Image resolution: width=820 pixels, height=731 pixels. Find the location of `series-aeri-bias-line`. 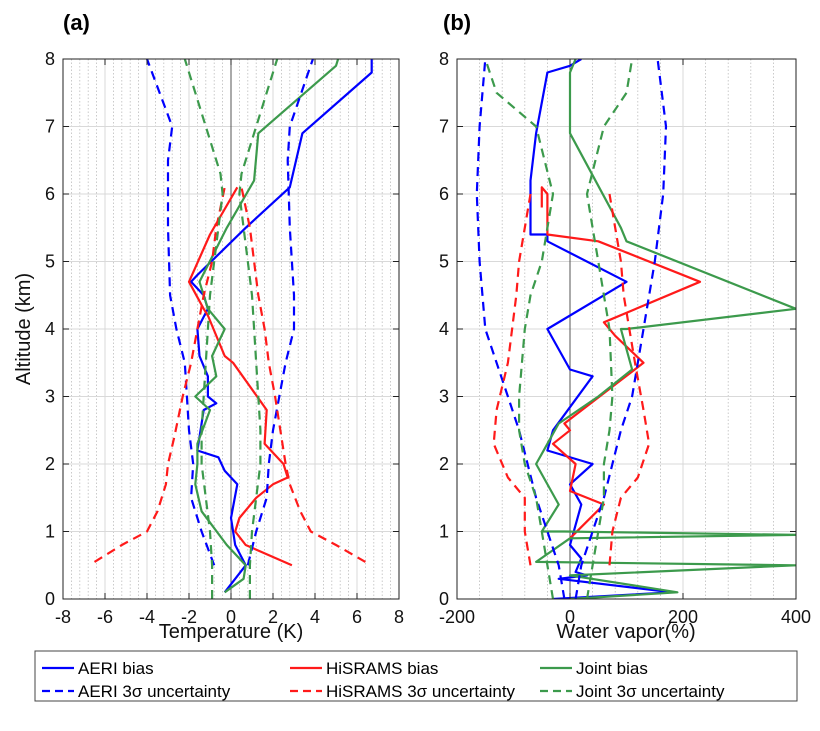

series-aeri-bias-line is located at coordinates (601, 329).